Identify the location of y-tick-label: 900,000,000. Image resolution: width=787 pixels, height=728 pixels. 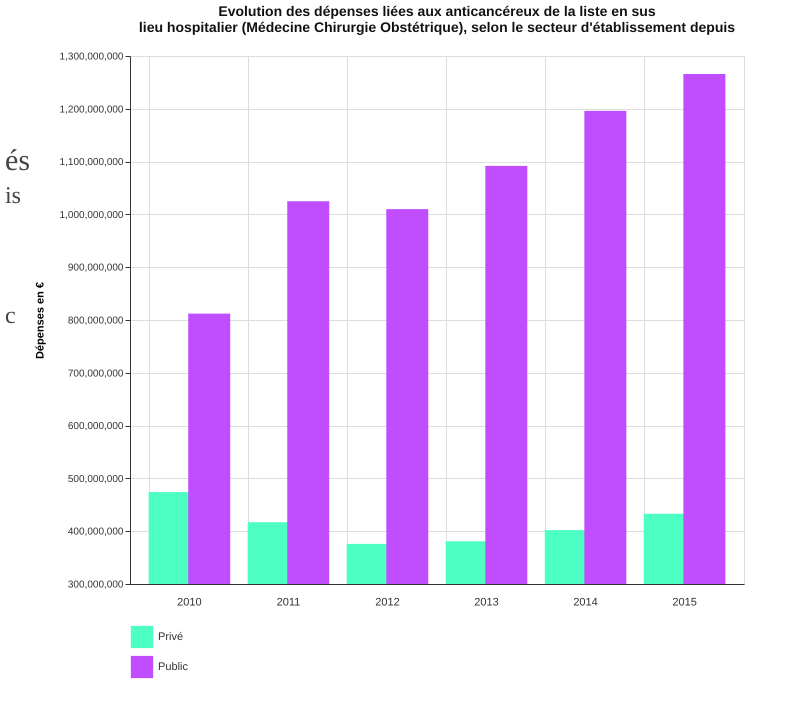
(96, 268).